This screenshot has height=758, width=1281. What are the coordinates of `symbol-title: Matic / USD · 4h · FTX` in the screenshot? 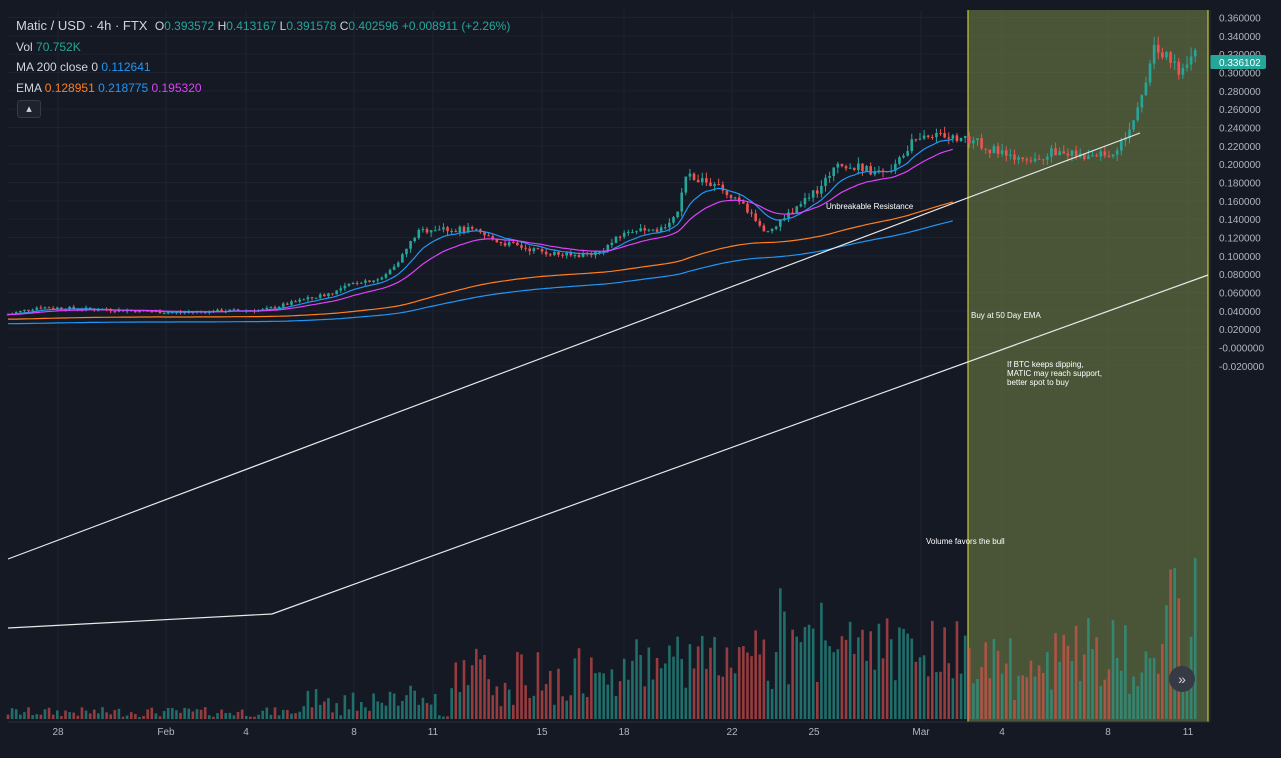 It's located at (82, 25).